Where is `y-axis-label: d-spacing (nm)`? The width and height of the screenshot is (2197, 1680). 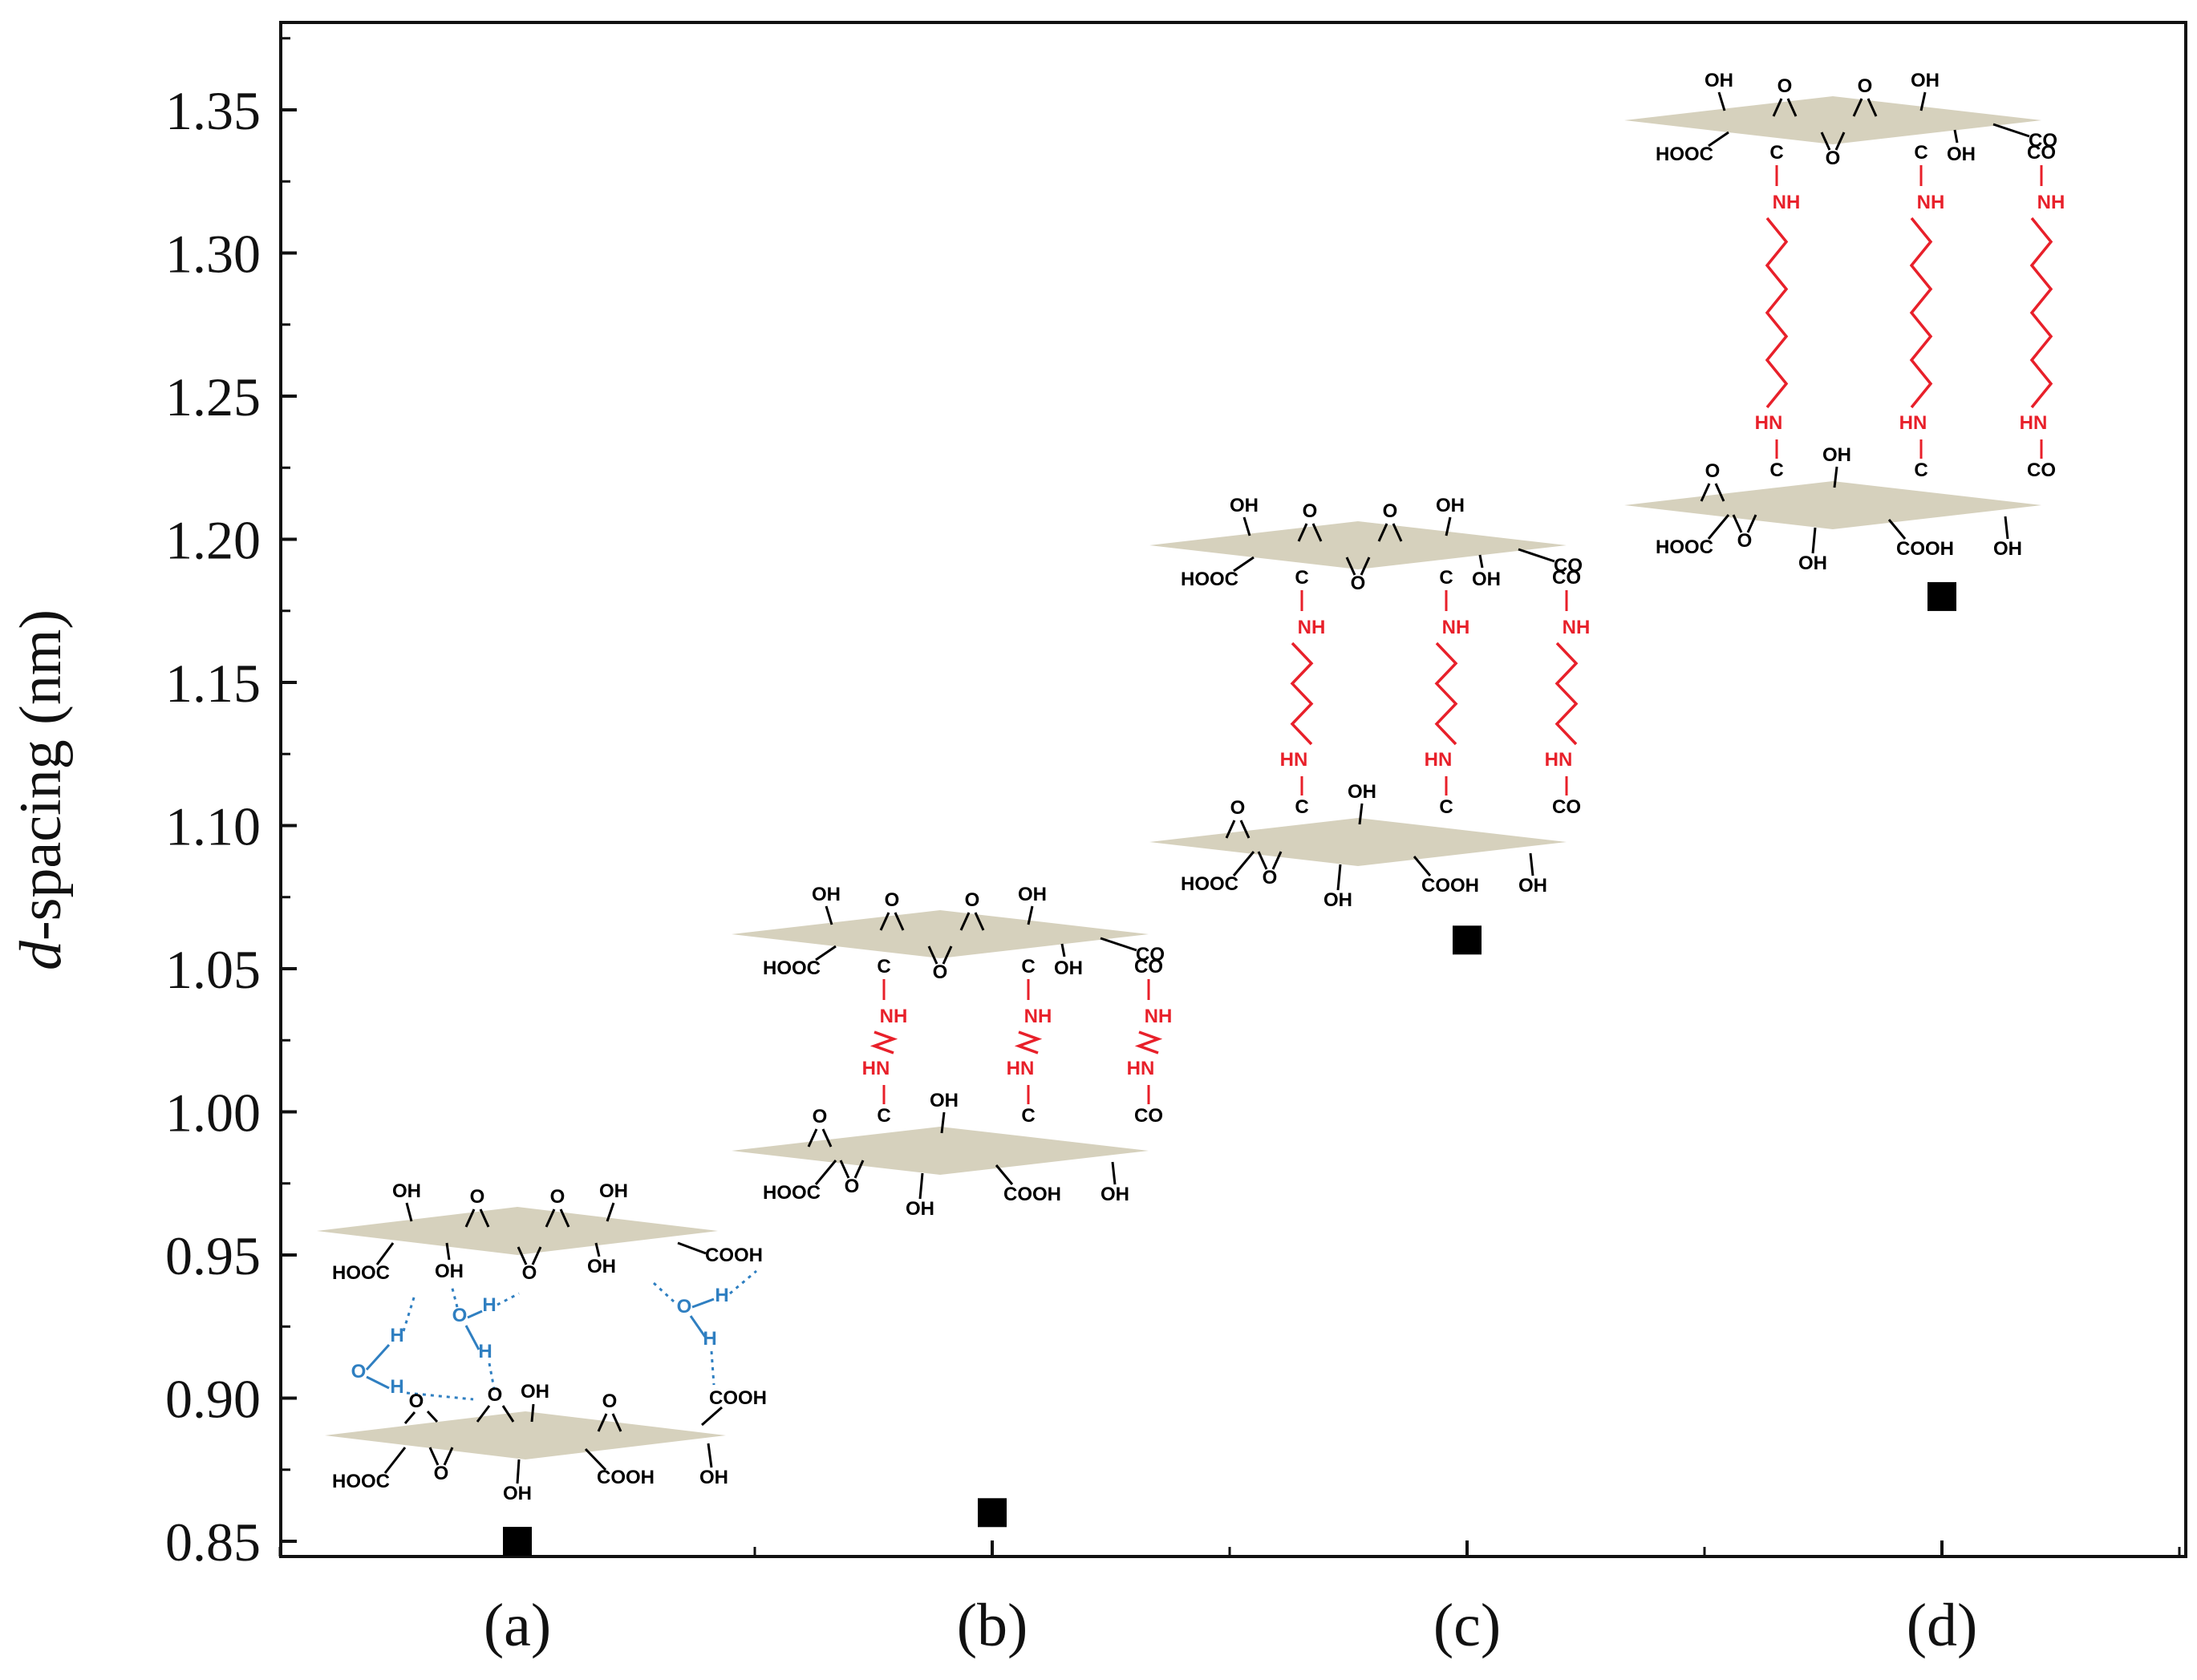 y-axis-label: d-spacing (nm) is located at coordinates (41, 789).